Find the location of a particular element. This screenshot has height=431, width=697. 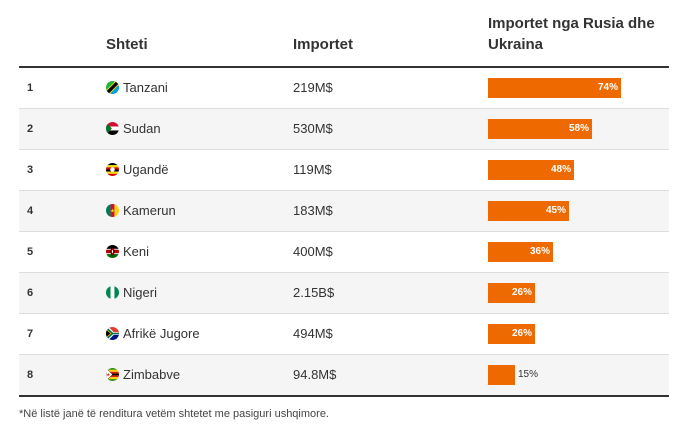

country-cell: Tanzani is located at coordinates (145, 87).